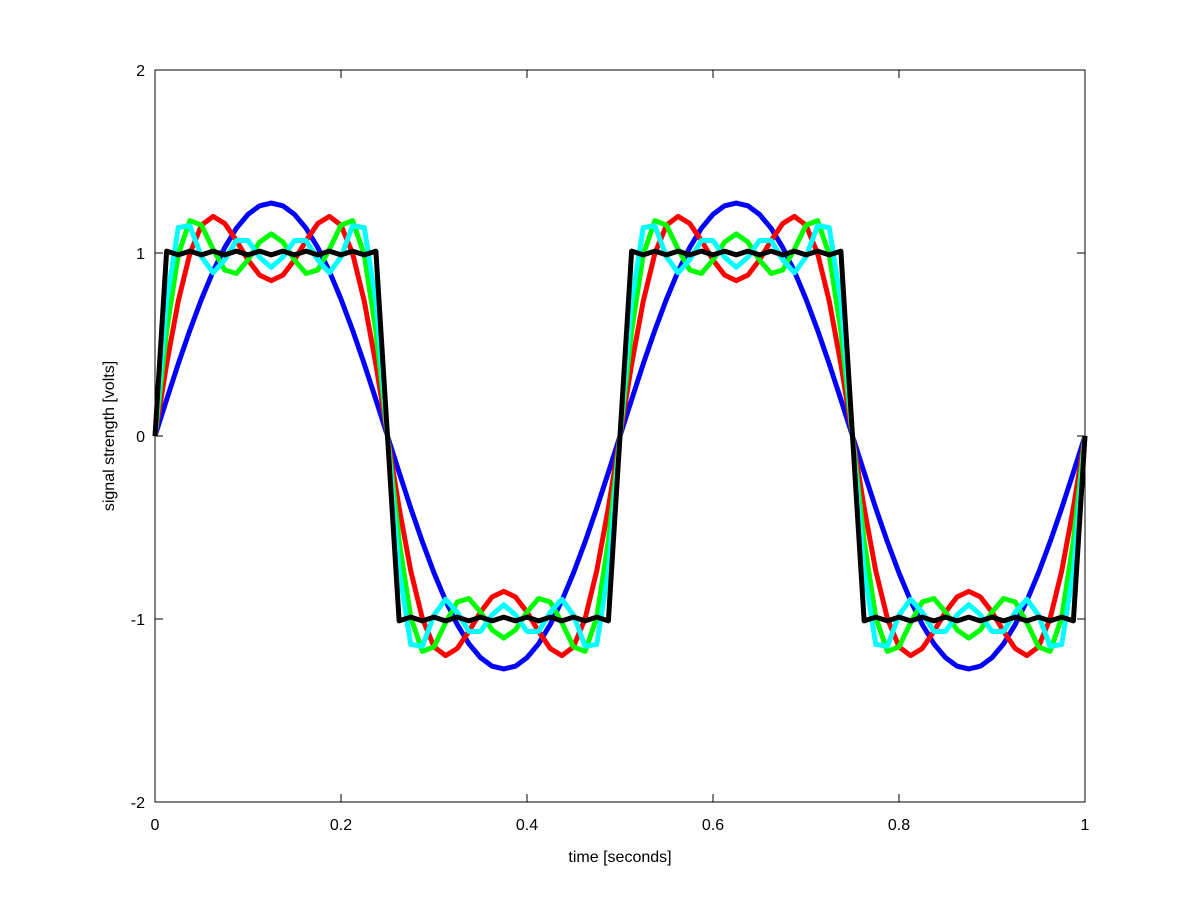  What do you see at coordinates (138, 620) in the screenshot?
I see `y-tick-label: -1` at bounding box center [138, 620].